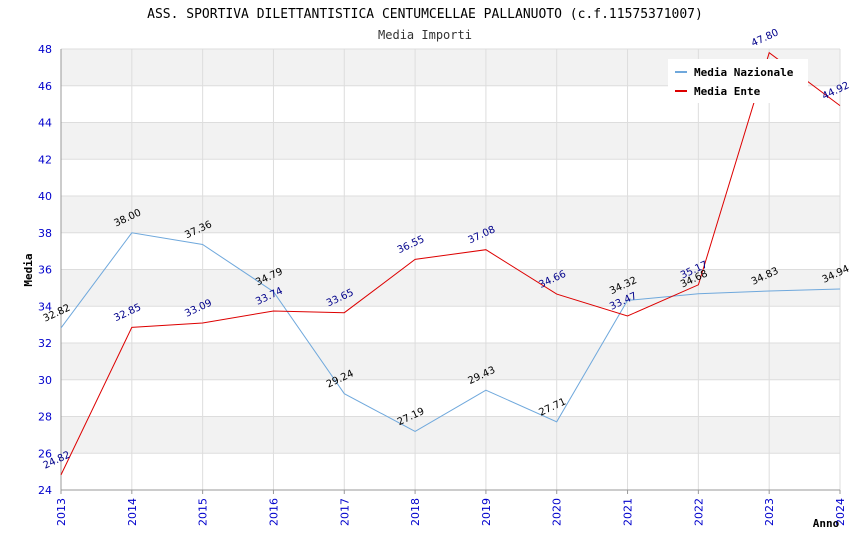 The width and height of the screenshot is (850, 550). I want to click on chart-subtitle: Media Importi, so click(425, 35).